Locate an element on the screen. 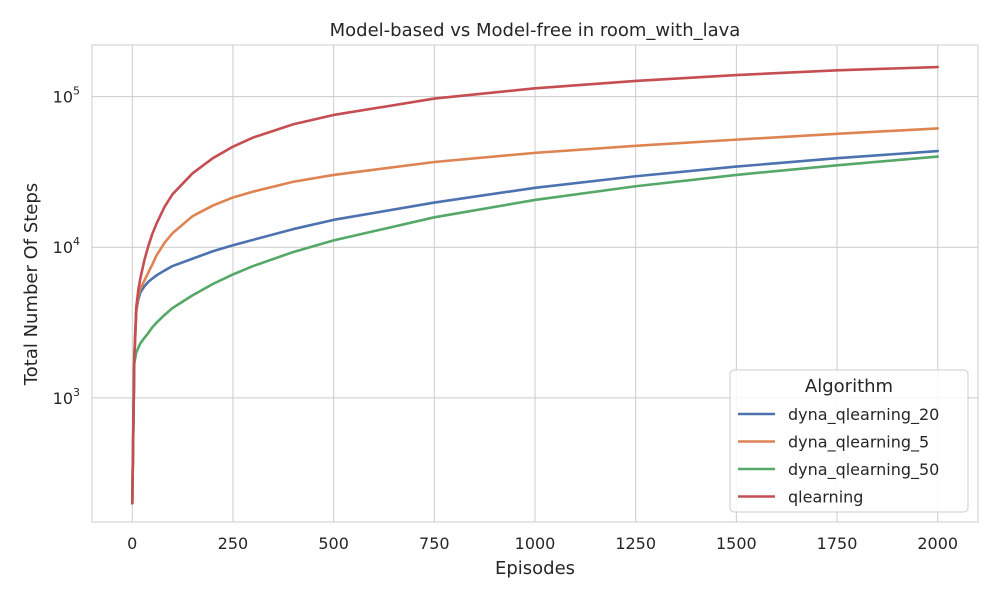 Image resolution: width=1000 pixels, height=600 pixels. y-tick-exponent: 3 is located at coordinates (76, 392).